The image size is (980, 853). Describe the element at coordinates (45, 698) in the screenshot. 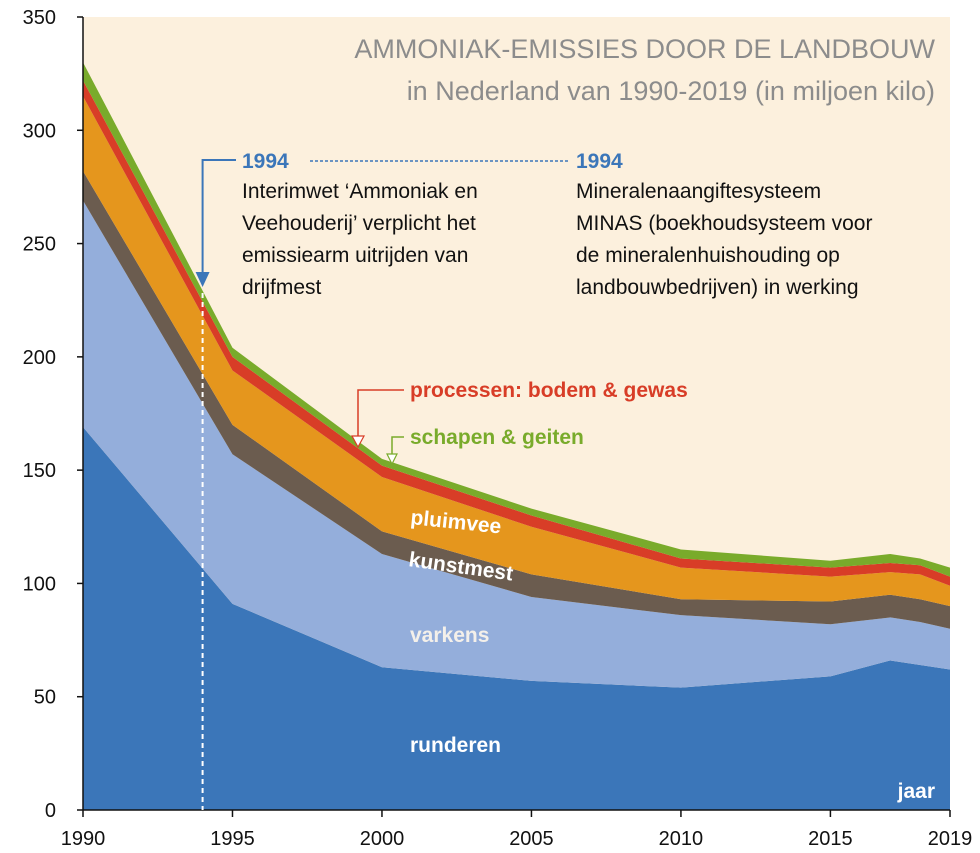

I see `y-tick-label: 50` at that location.